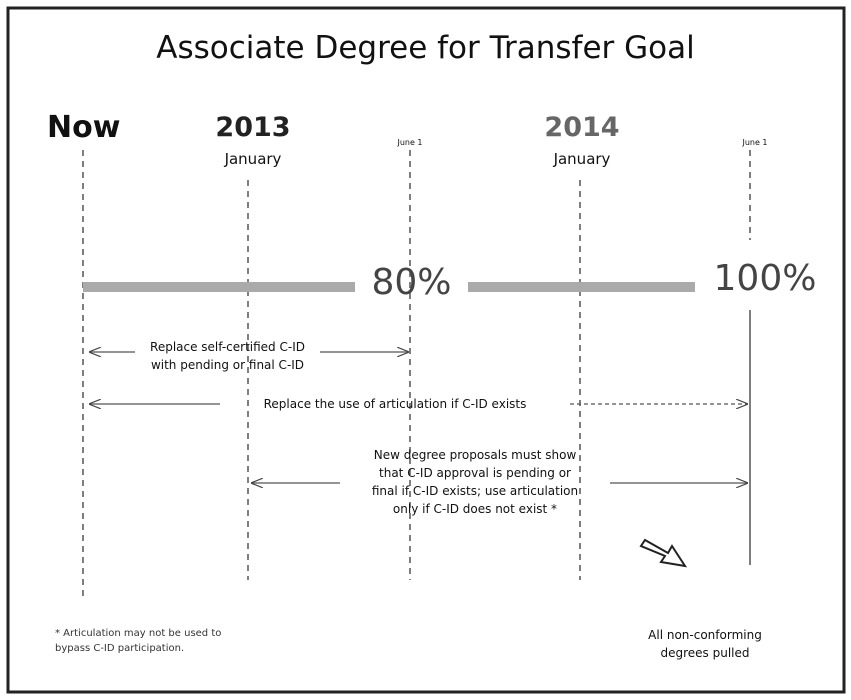 The image size is (851, 700). What do you see at coordinates (84, 127) in the screenshot?
I see `column-heading: Now` at bounding box center [84, 127].